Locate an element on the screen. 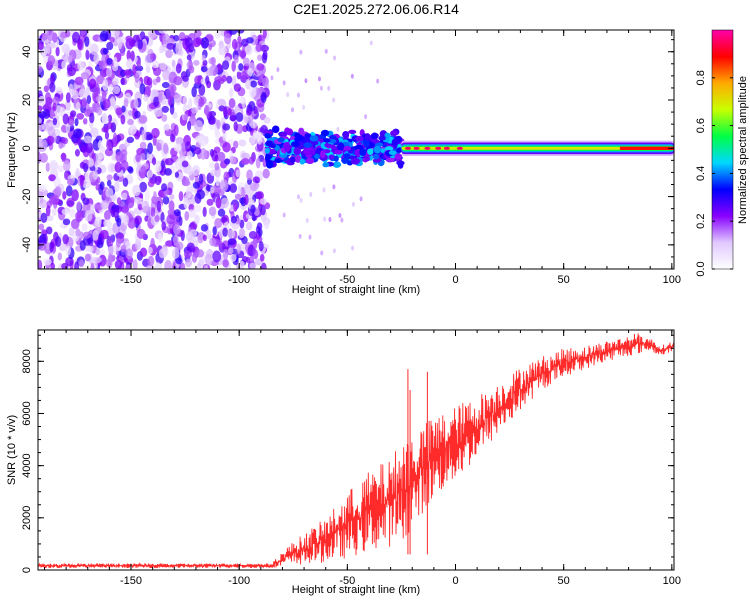 The width and height of the screenshot is (750, 600). y-tick-label: 0 is located at coordinates (27, 148).